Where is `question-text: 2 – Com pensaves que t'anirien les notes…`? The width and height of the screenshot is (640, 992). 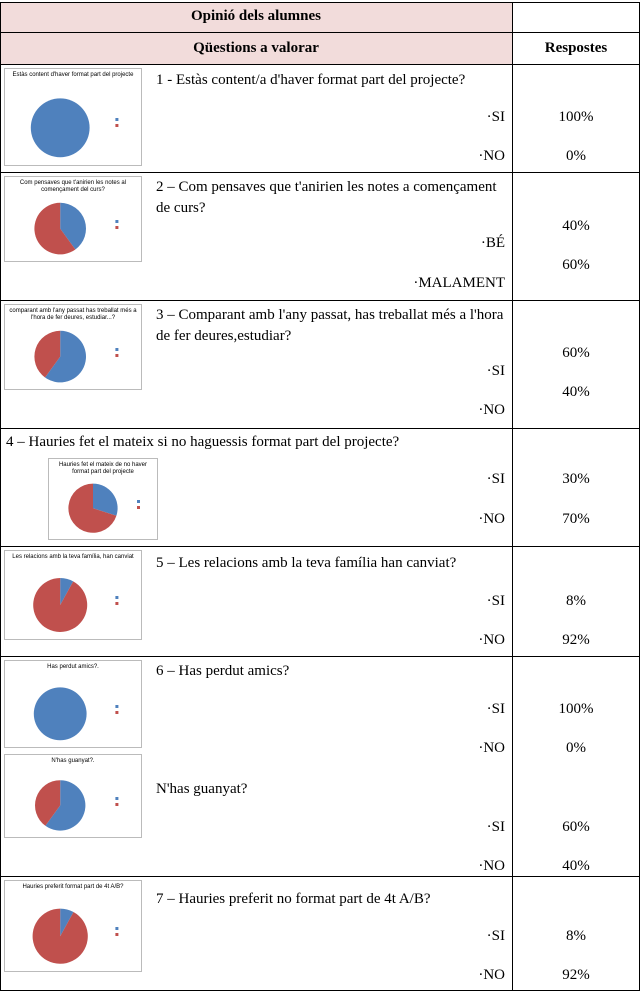
question-text: 2 – Com pensaves que t'anirien les notes… is located at coordinates (326, 197).